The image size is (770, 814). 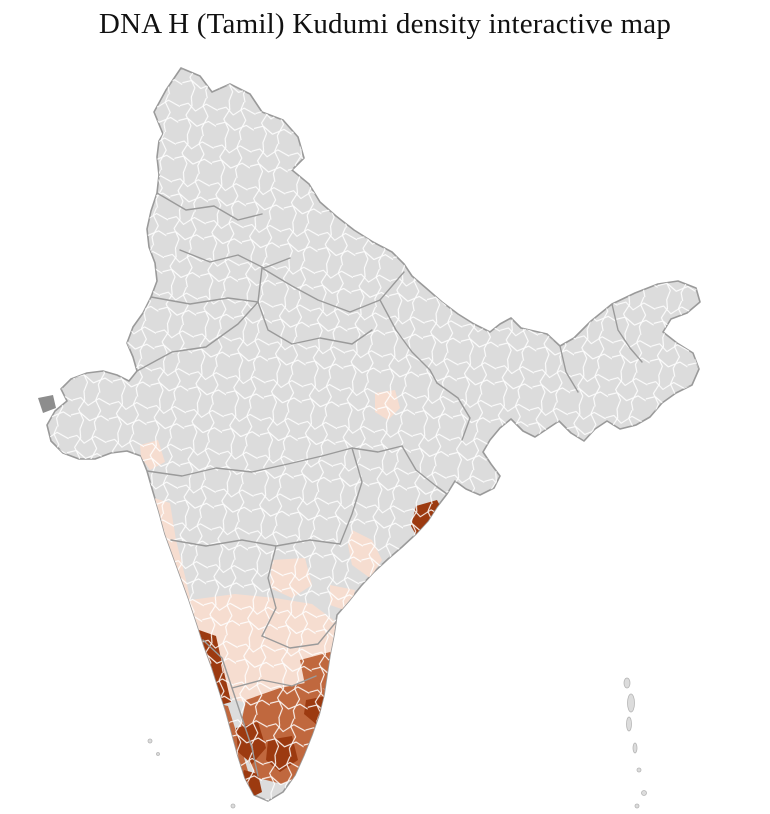 I want to click on lakshadweep-islands, so click(x=191, y=773).